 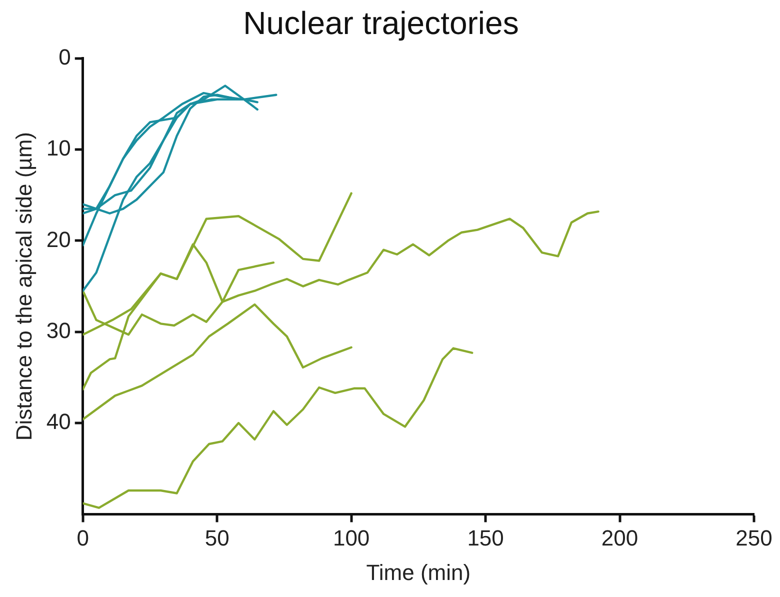 What do you see at coordinates (619, 537) in the screenshot?
I see `x-tick-label: 200` at bounding box center [619, 537].